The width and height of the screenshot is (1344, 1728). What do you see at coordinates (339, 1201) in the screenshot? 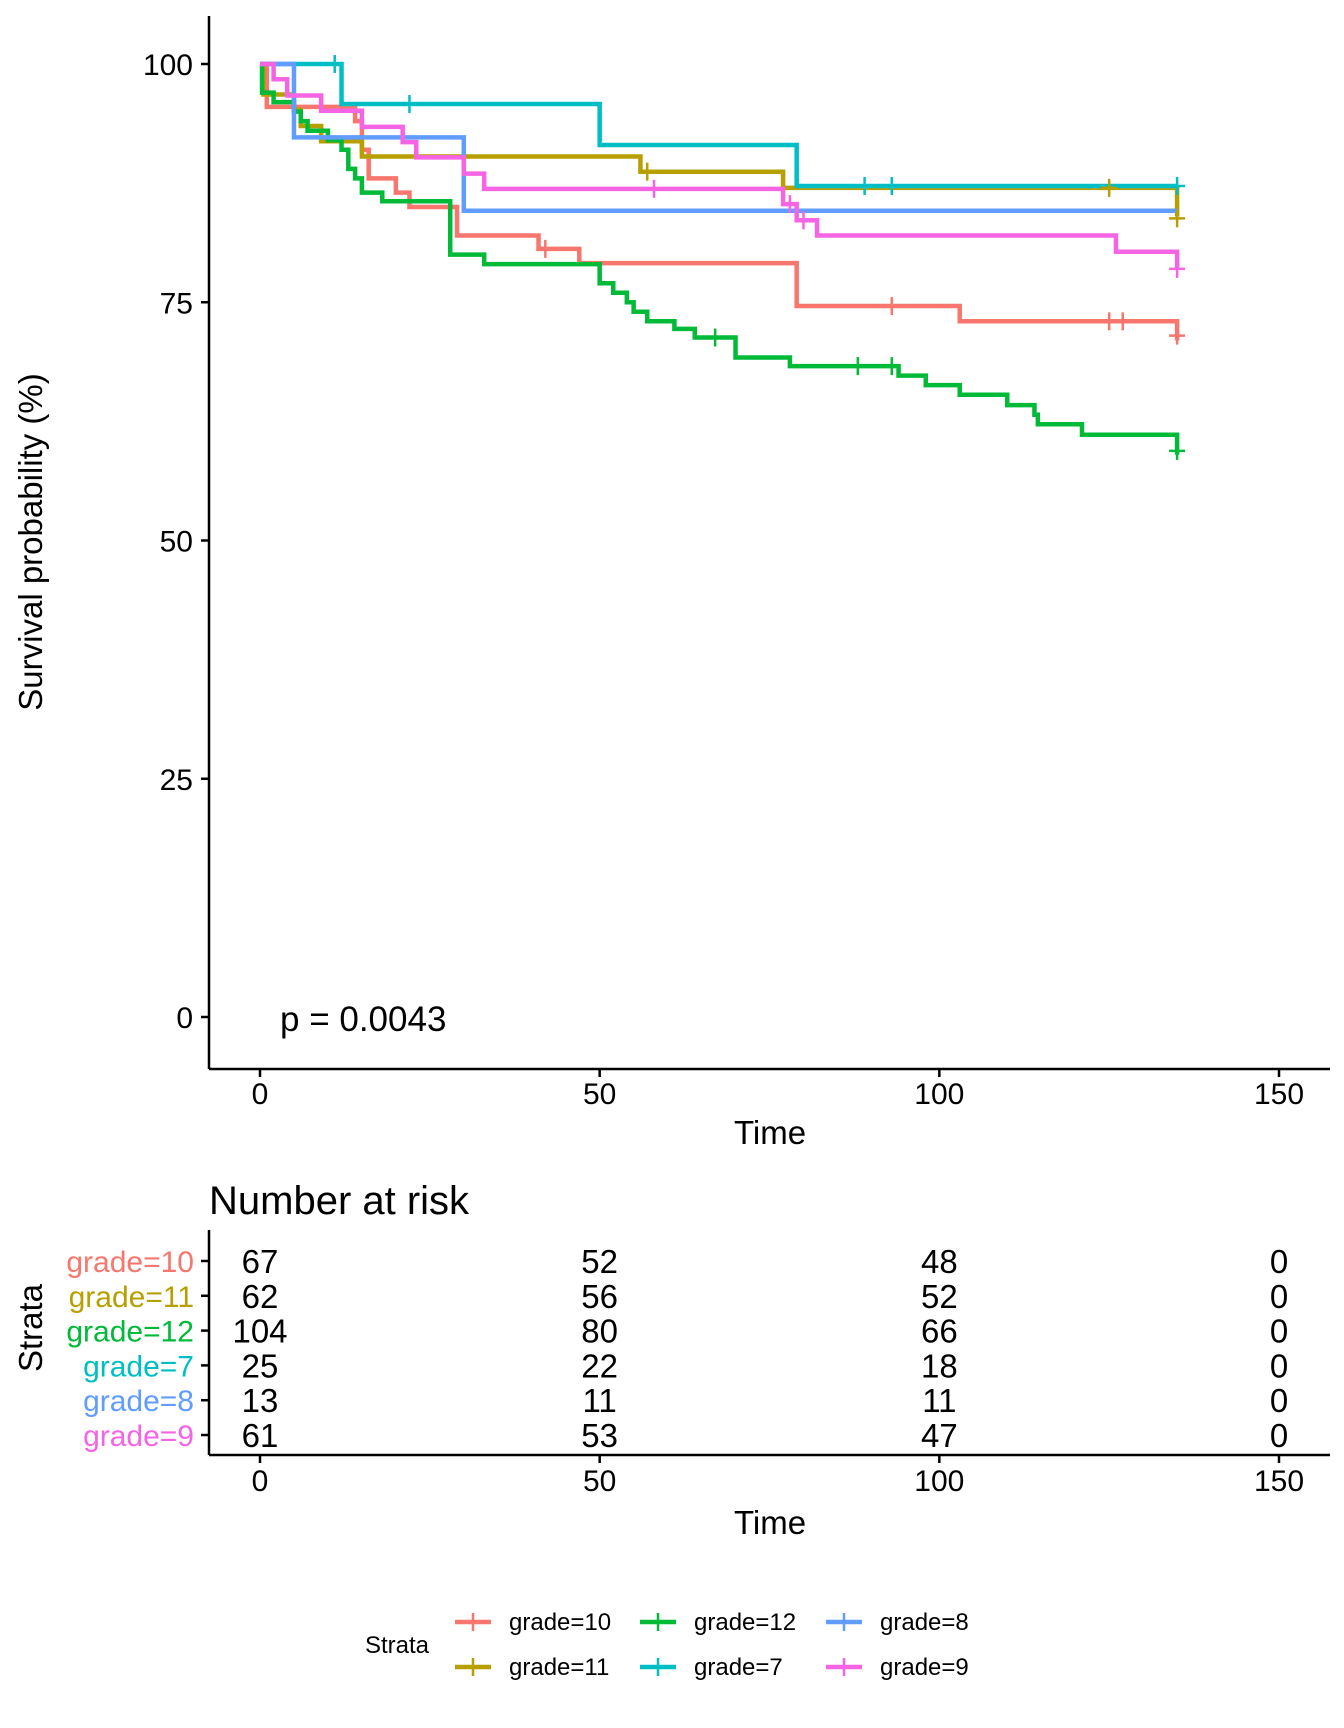
I see `risk-table-title: Number at risk` at bounding box center [339, 1201].